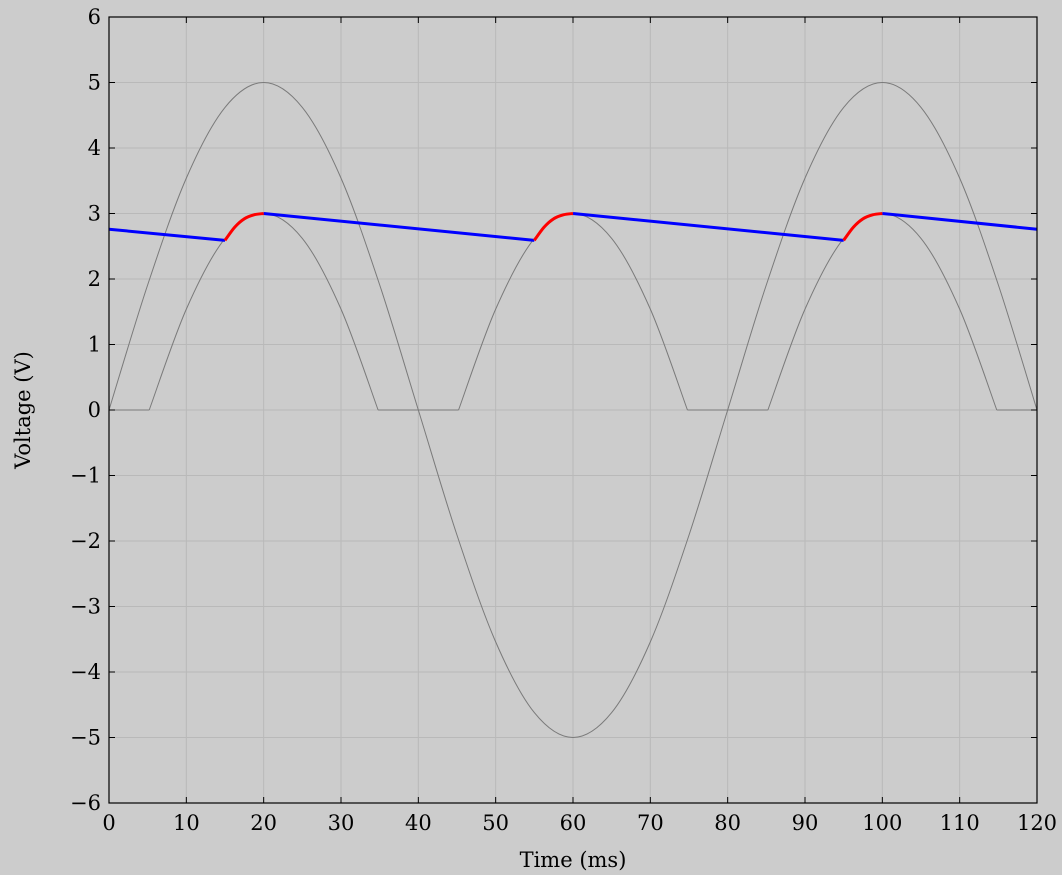 Image resolution: width=1062 pixels, height=875 pixels. What do you see at coordinates (1037, 823) in the screenshot?
I see `x-tick-label: 120` at bounding box center [1037, 823].